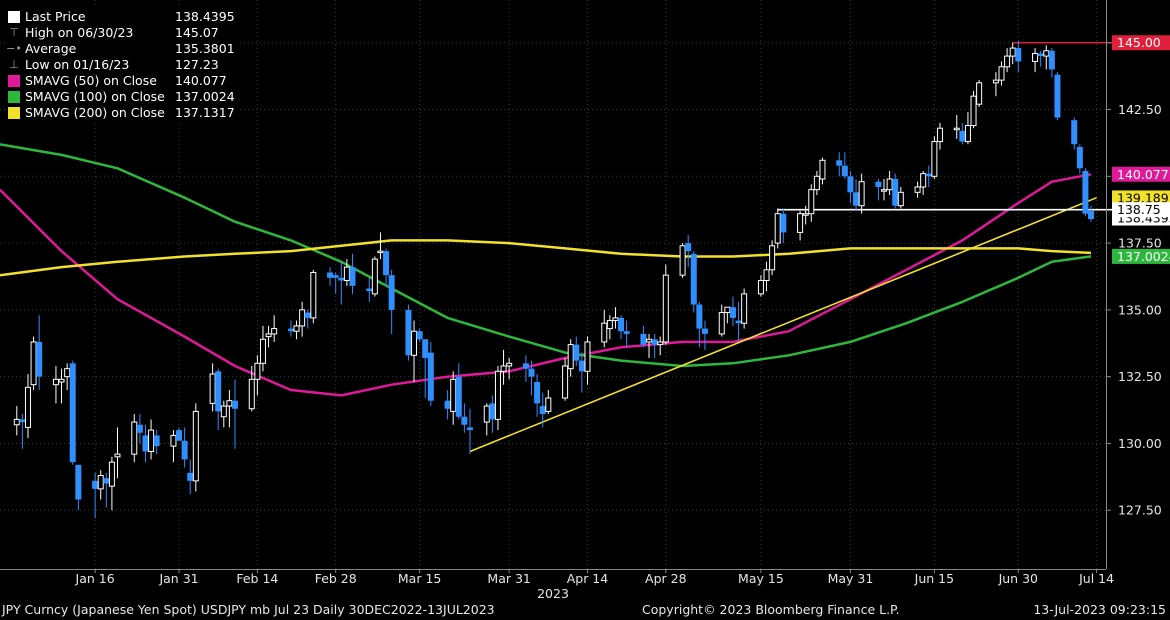  I want to click on legend-label: High on 06/30/23, so click(79, 32).